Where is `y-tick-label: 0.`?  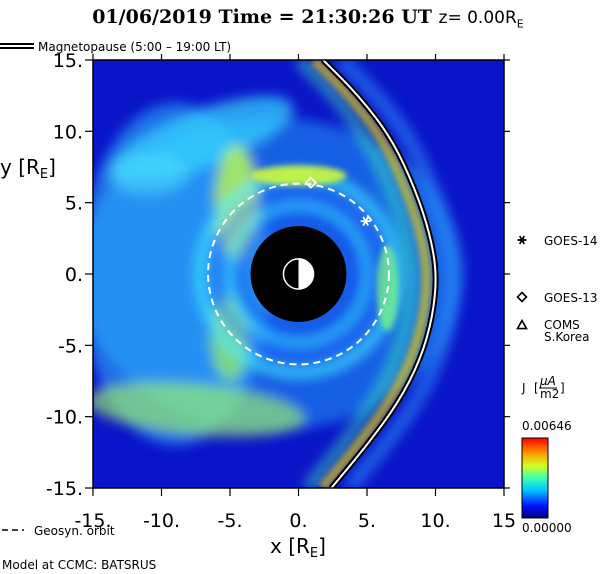
y-tick-label: 0. is located at coordinates (74, 275).